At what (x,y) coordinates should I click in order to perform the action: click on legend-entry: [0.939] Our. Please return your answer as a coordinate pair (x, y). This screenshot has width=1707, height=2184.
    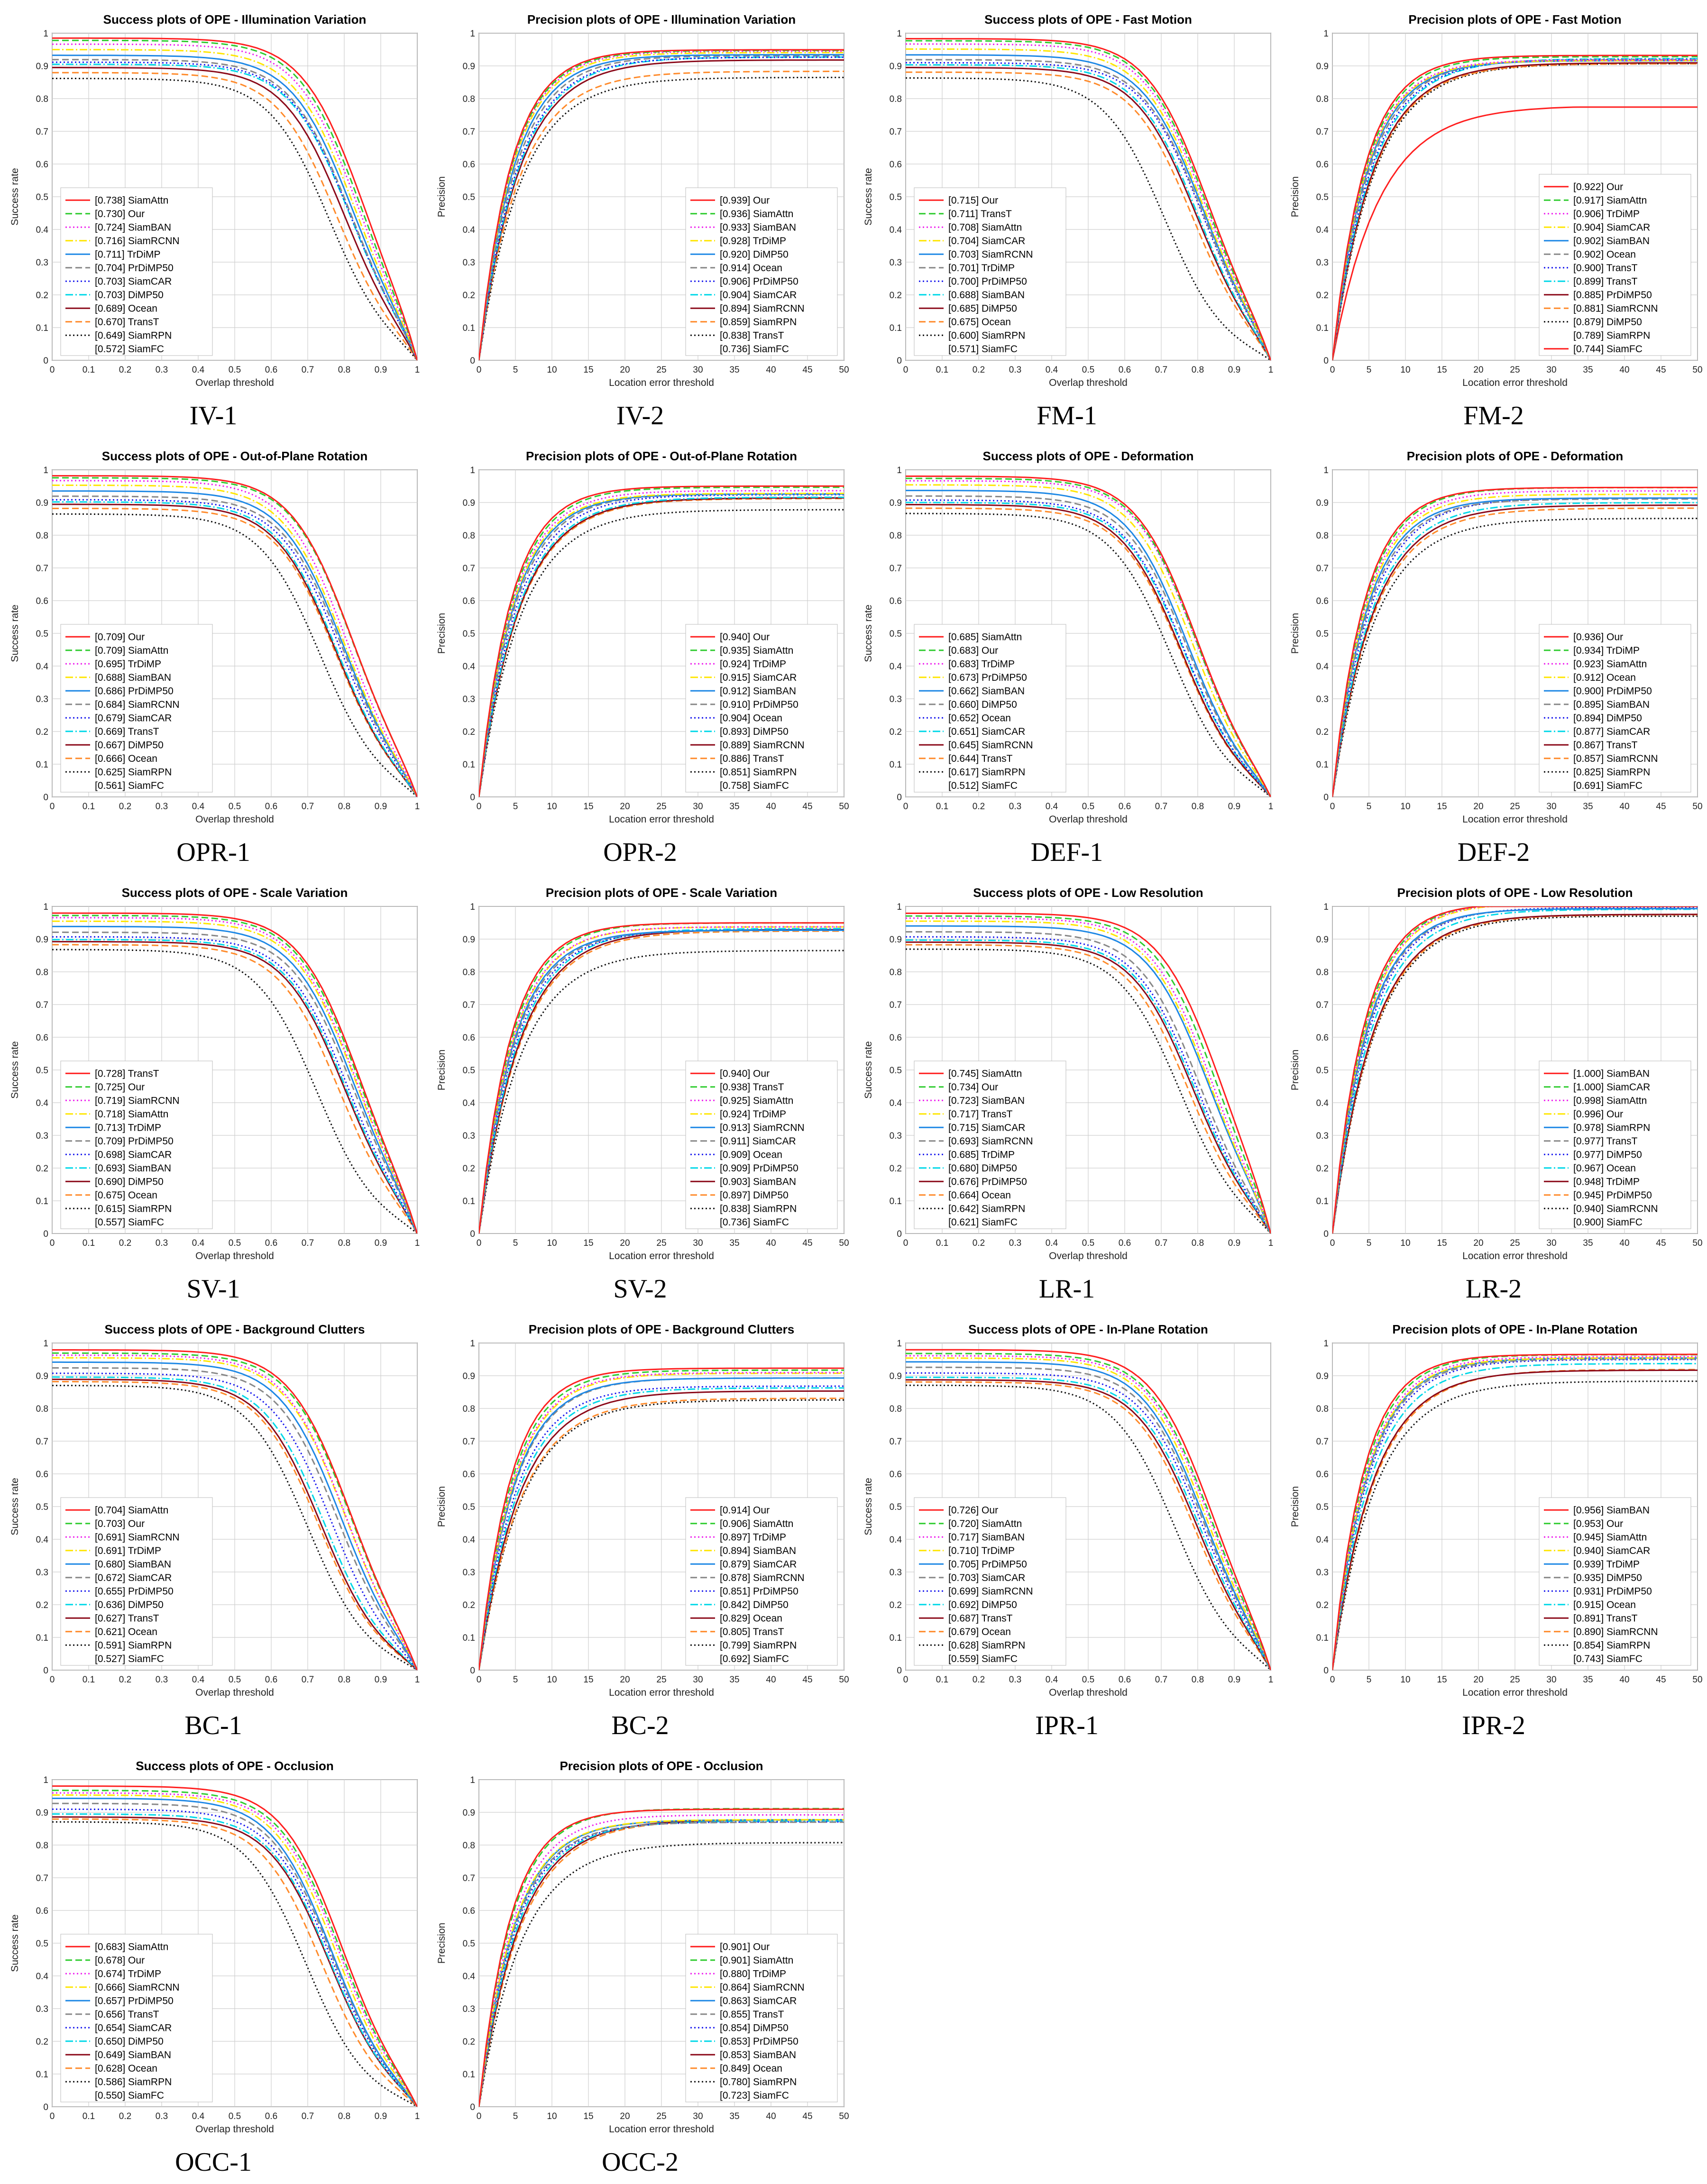
    Looking at the image, I should click on (745, 200).